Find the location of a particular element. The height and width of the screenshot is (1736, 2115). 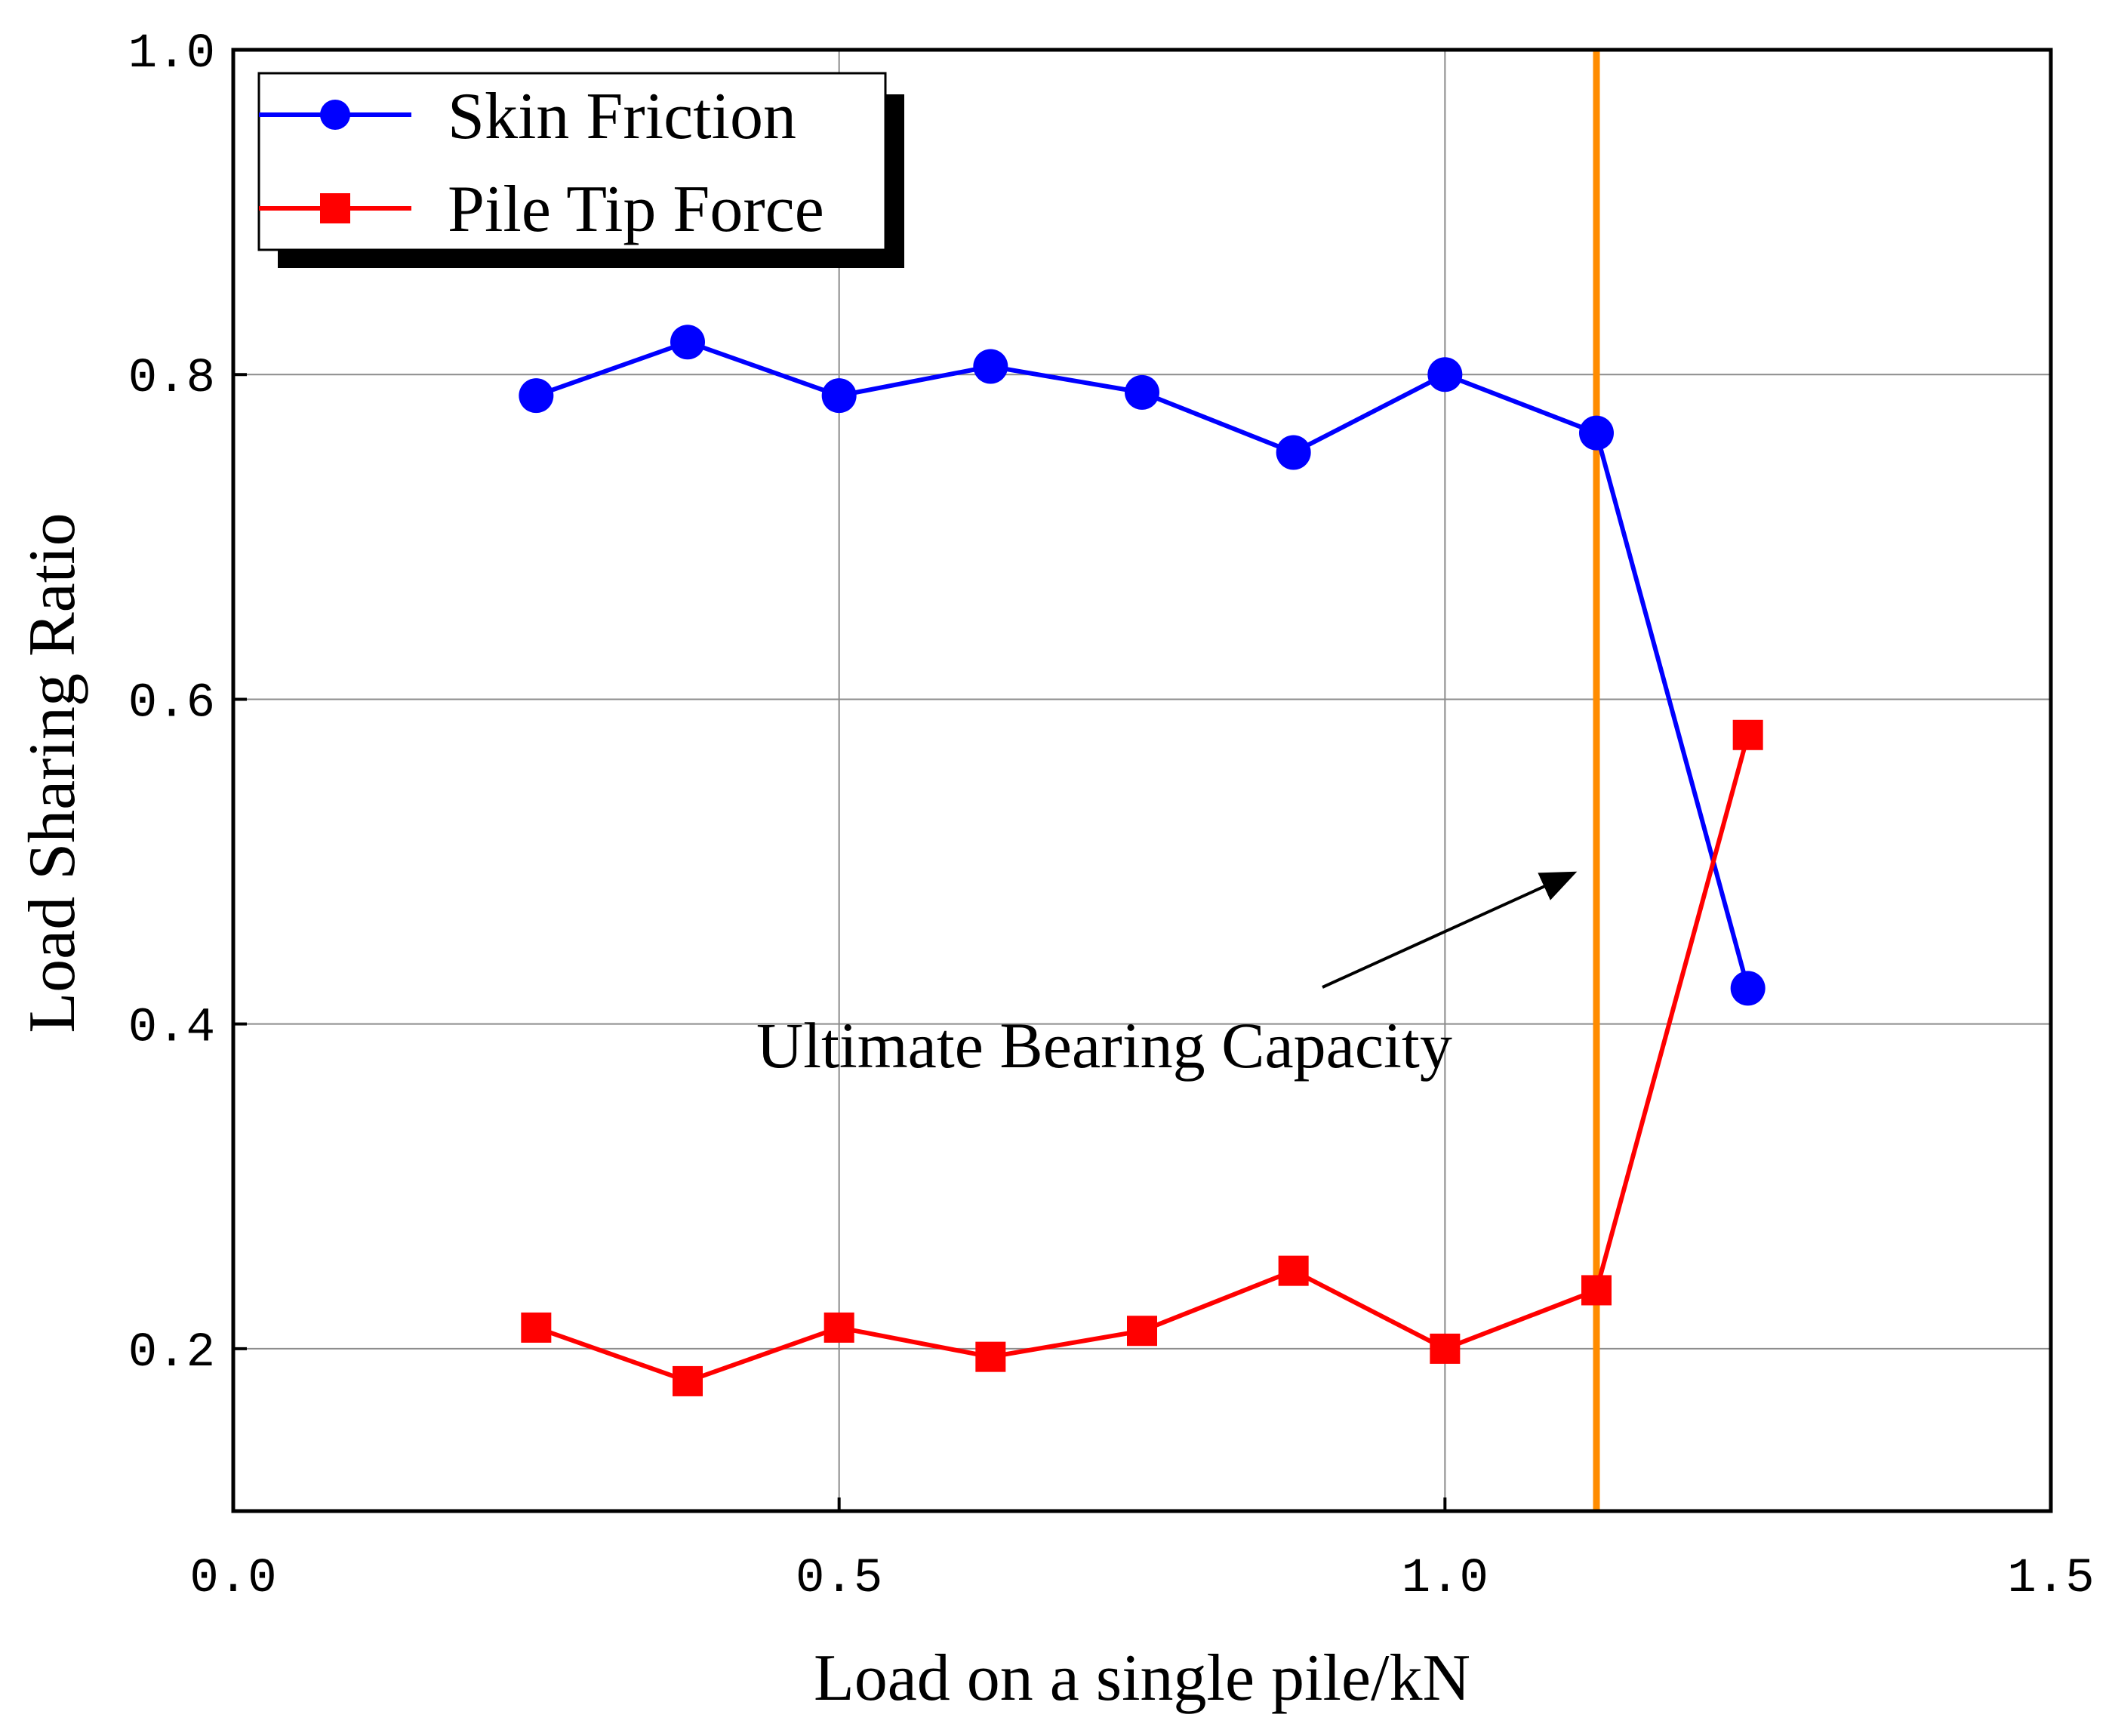

x-tick-label: 0.0 is located at coordinates (232, 1579).